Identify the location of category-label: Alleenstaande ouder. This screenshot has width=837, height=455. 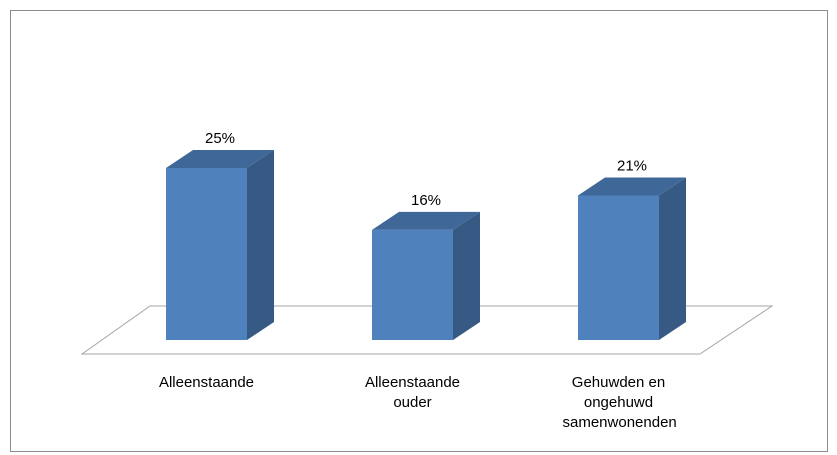
(412, 392).